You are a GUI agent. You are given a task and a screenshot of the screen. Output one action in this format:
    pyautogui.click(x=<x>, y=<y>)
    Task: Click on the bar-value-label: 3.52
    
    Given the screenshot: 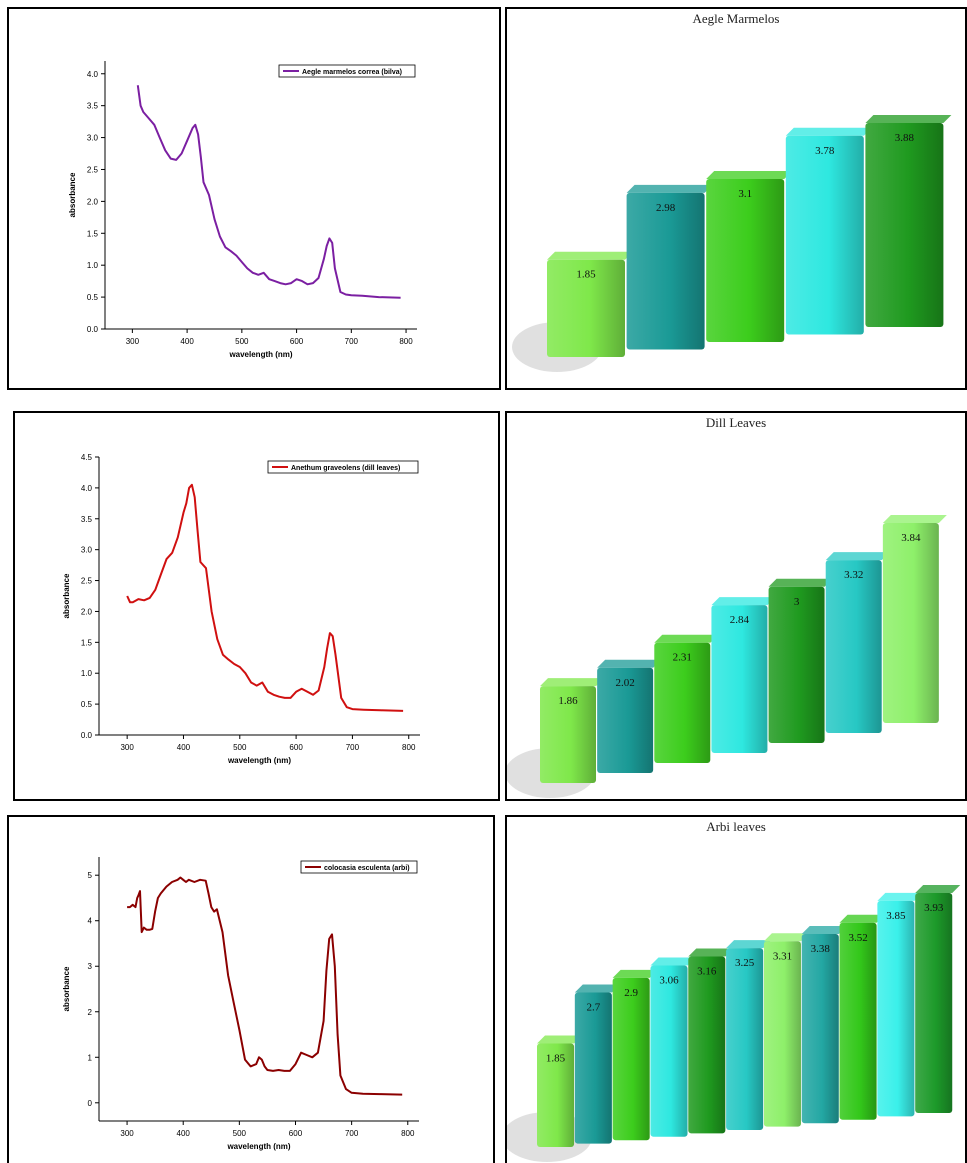 What is the action you would take?
    pyautogui.click(x=857, y=938)
    